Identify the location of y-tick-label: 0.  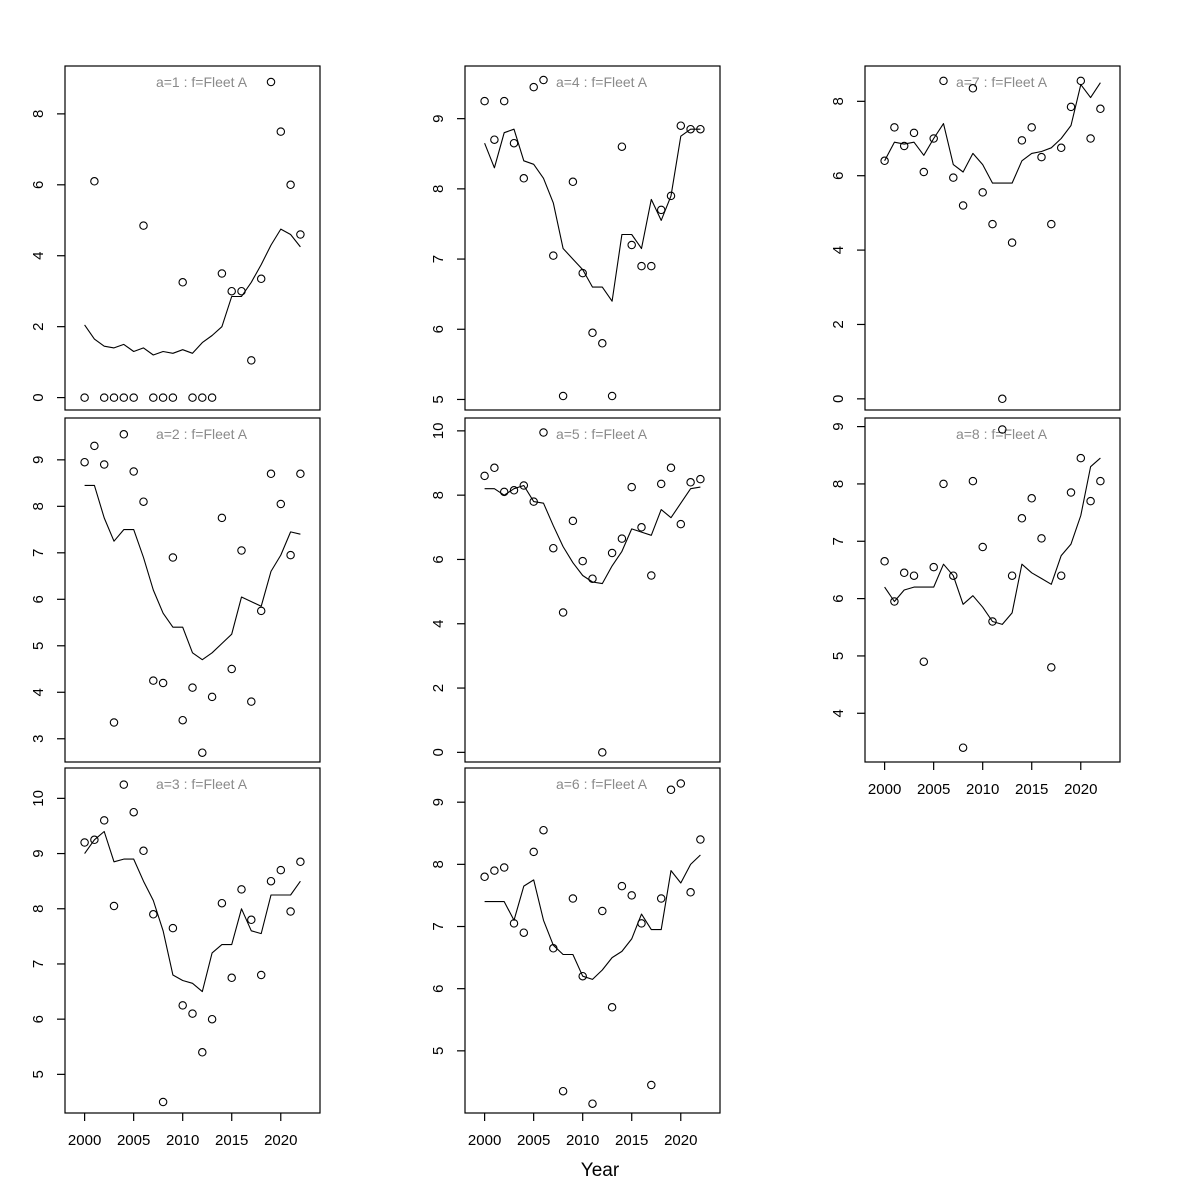
(438, 752).